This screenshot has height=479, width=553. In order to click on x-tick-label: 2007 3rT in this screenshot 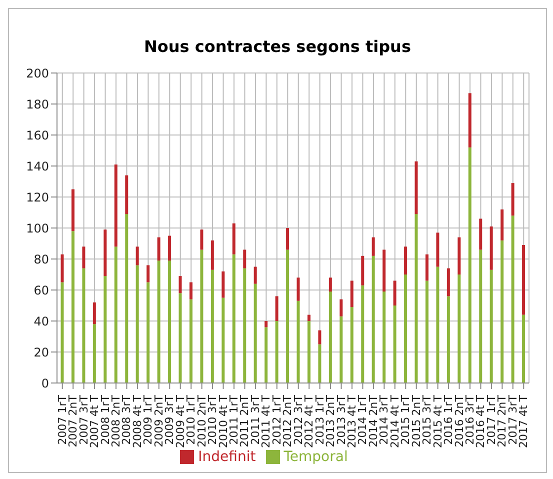, I will do `click(83, 419)`.